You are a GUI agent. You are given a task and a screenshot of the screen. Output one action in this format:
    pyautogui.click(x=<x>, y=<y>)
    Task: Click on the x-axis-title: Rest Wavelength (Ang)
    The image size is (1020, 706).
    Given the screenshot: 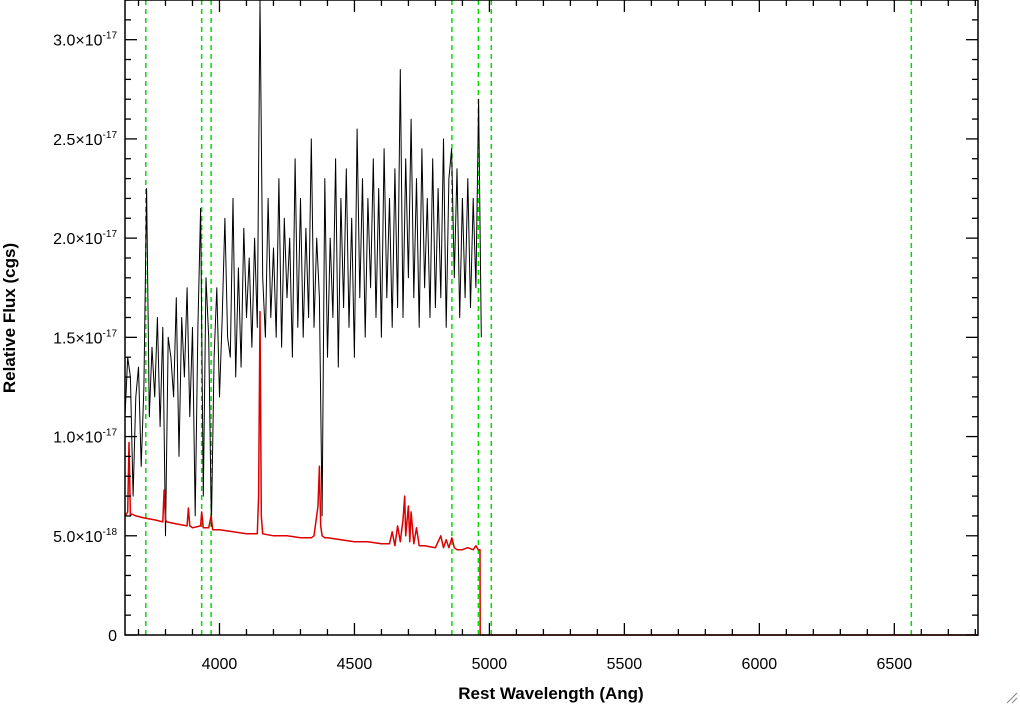 What is the action you would take?
    pyautogui.click(x=550, y=693)
    